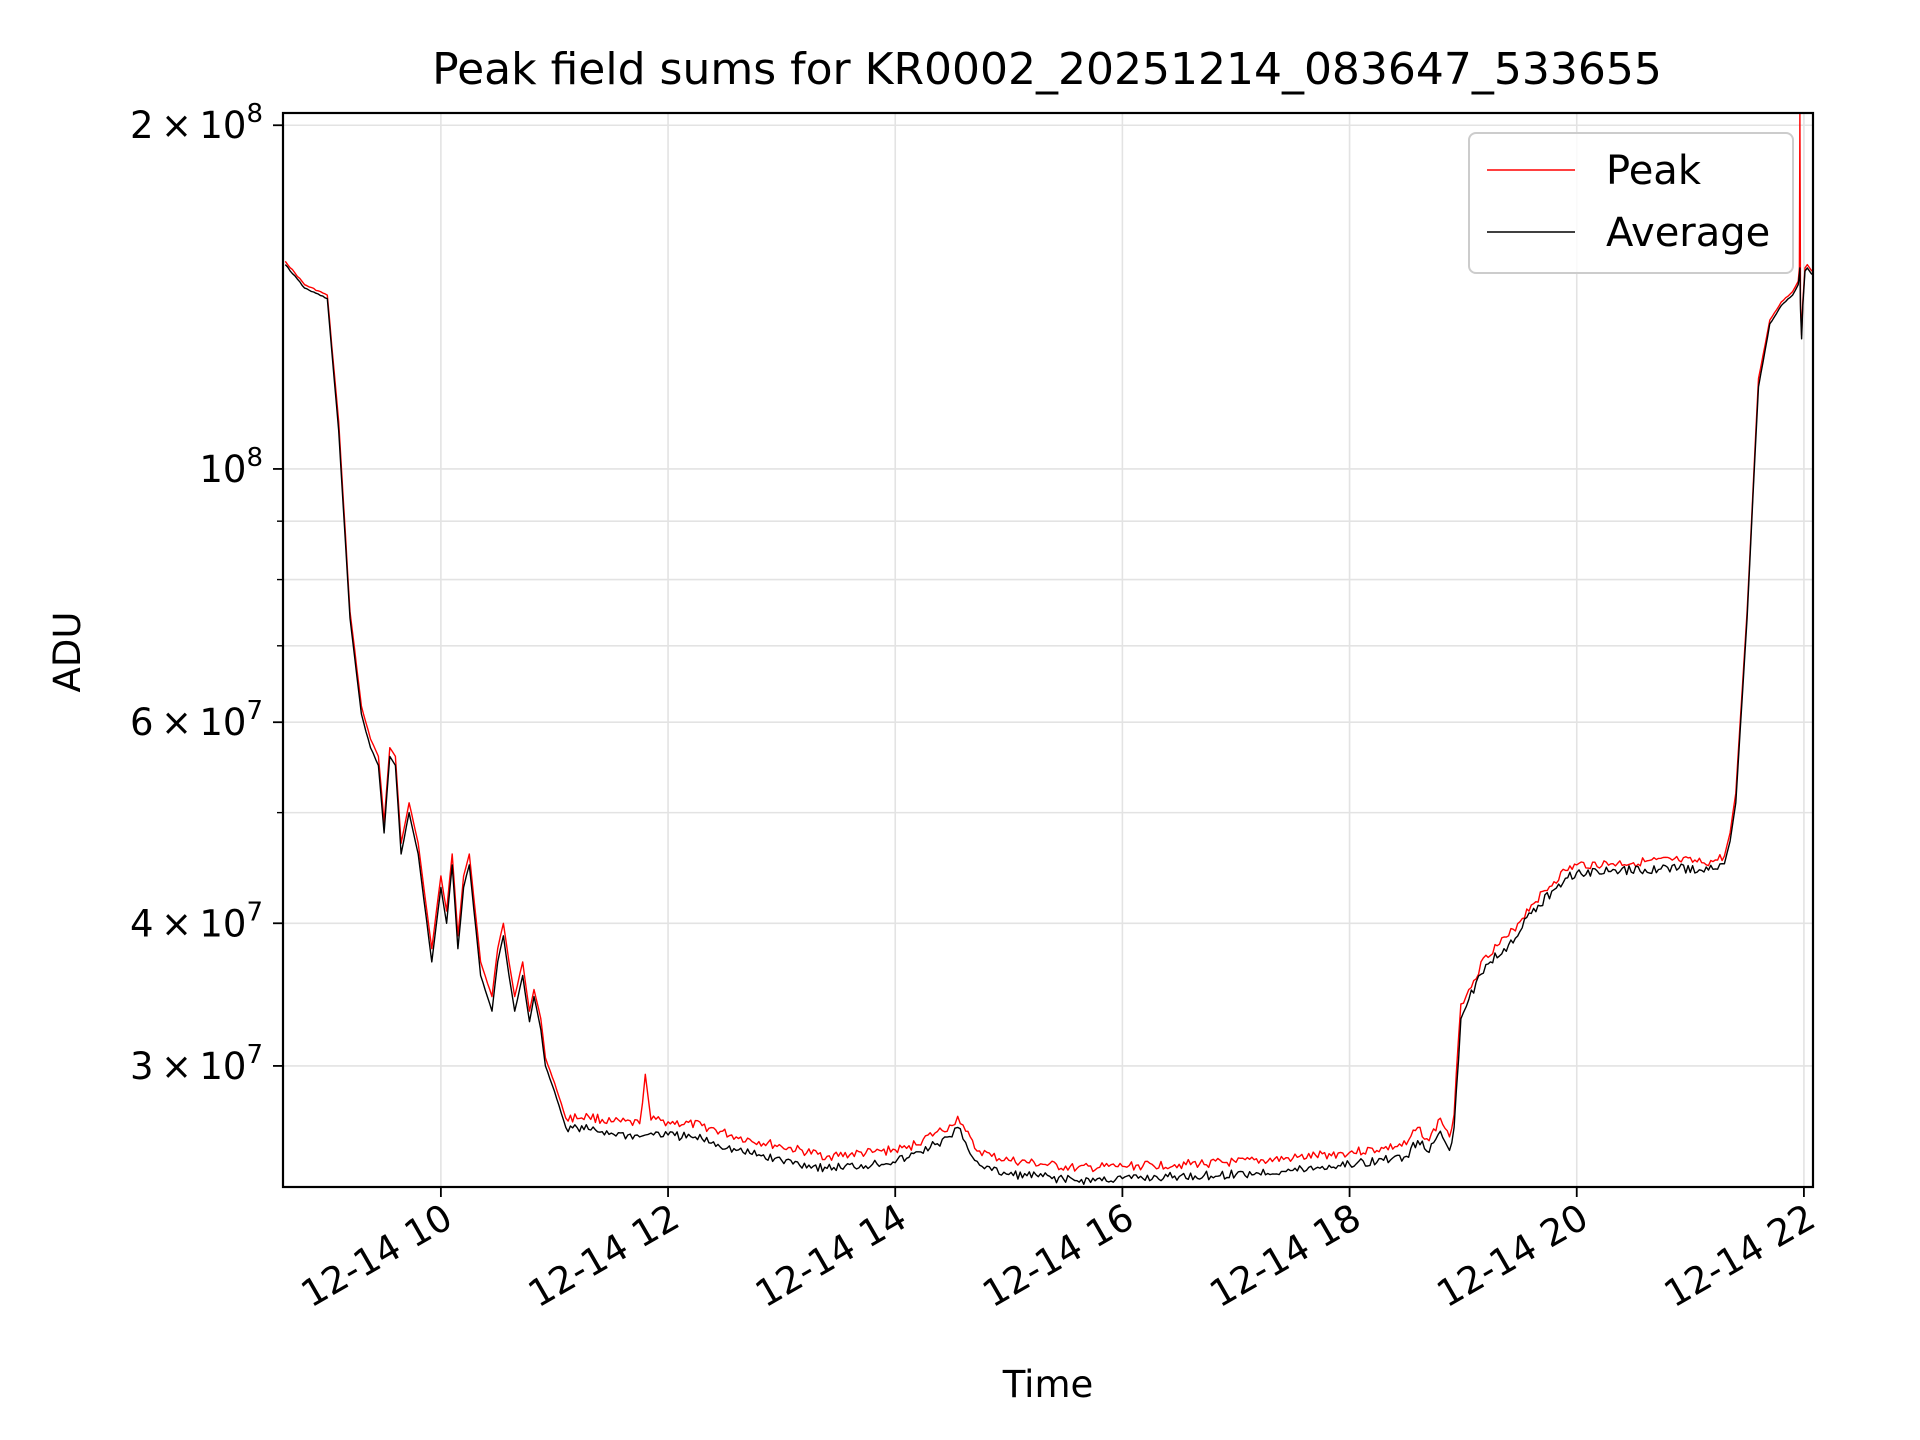 The width and height of the screenshot is (1920, 1440). Describe the element at coordinates (206, 593) in the screenshot. I see `y-axis: 3 × 107 4 × 107 6 × 107 108 2 × 108` at that location.